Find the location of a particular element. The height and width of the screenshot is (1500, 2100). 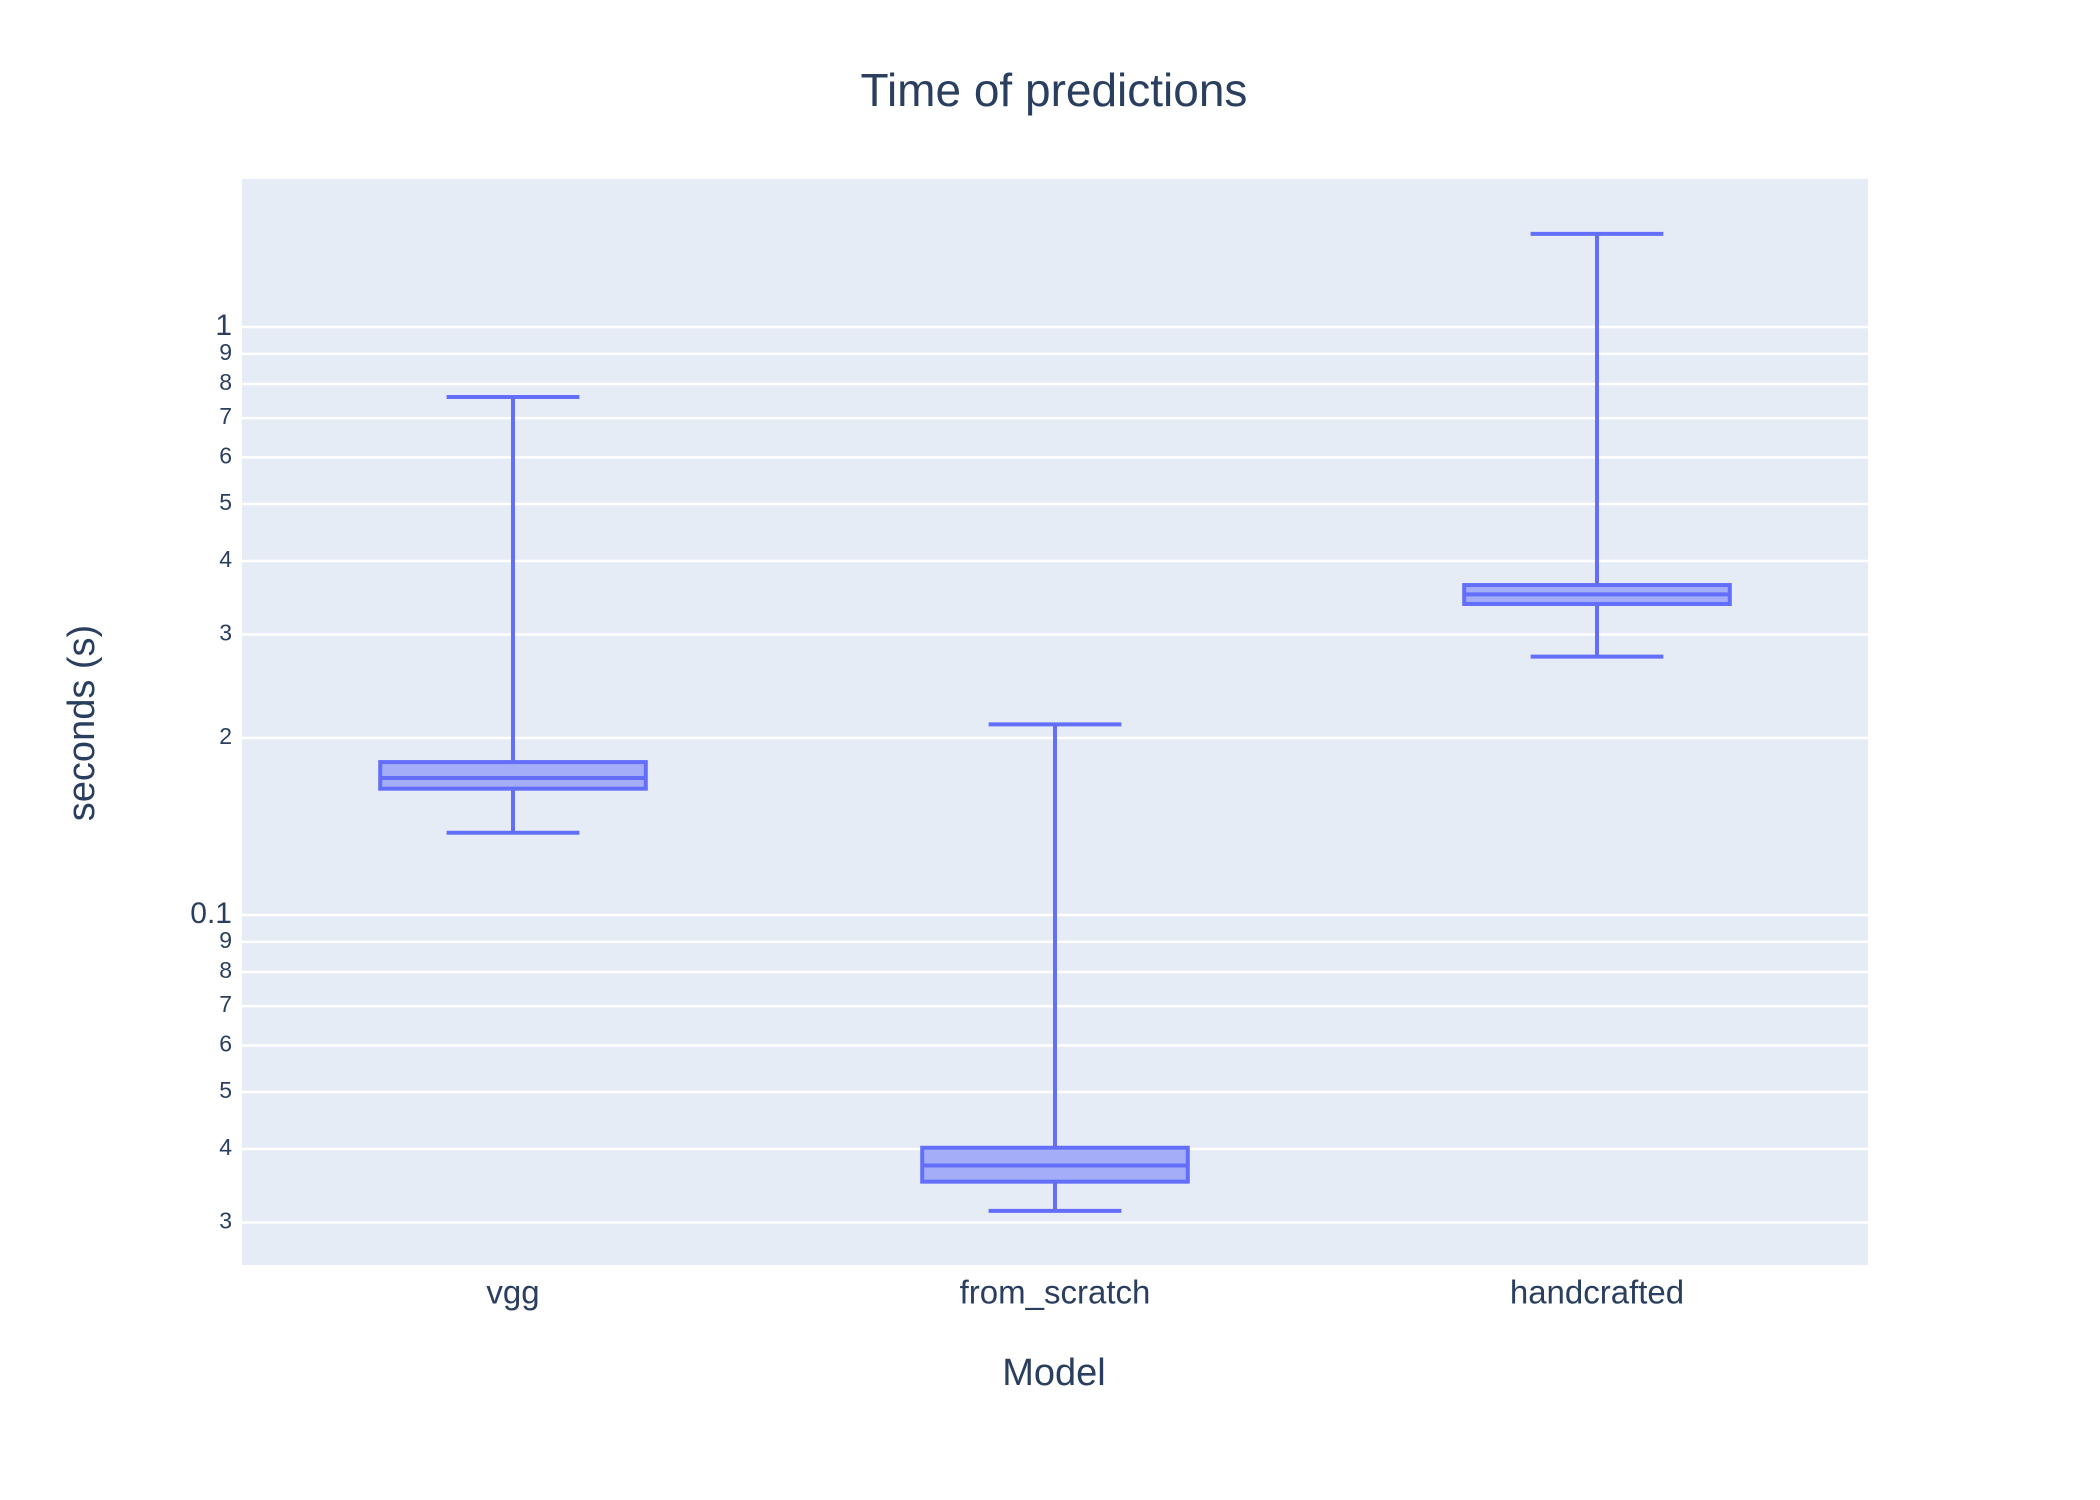

y-axis-title: seconds (s) is located at coordinates (82, 723).